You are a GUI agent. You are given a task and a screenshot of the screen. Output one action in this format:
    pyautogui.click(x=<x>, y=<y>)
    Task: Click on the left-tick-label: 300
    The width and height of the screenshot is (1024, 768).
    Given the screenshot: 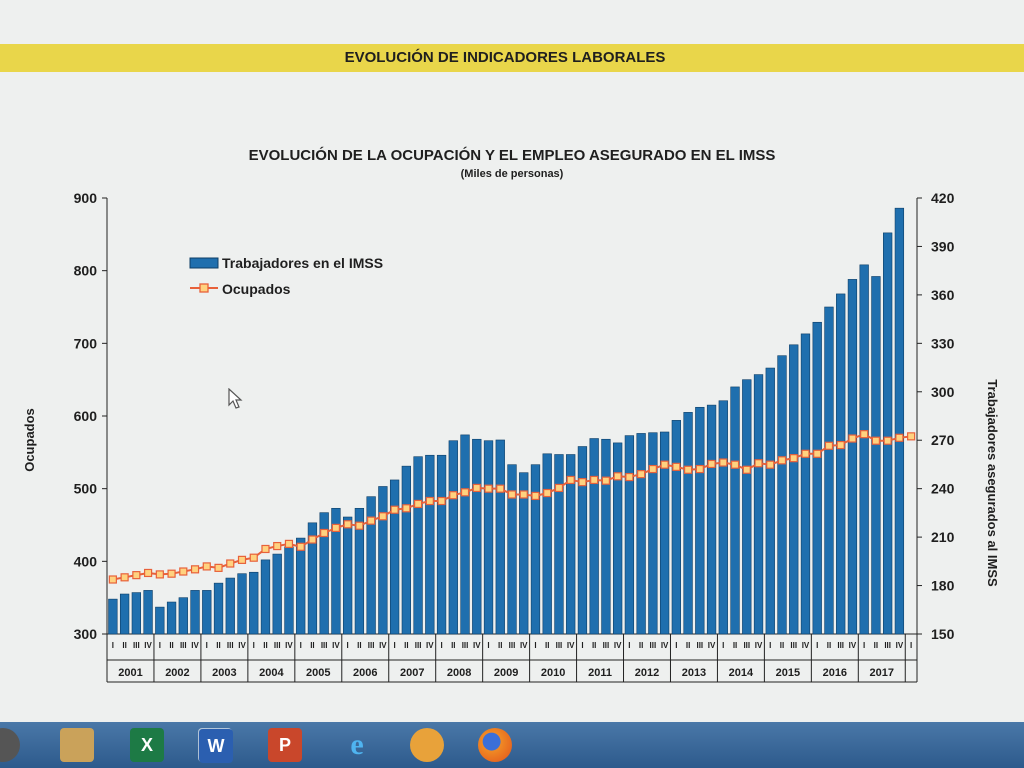 What is the action you would take?
    pyautogui.click(x=86, y=634)
    